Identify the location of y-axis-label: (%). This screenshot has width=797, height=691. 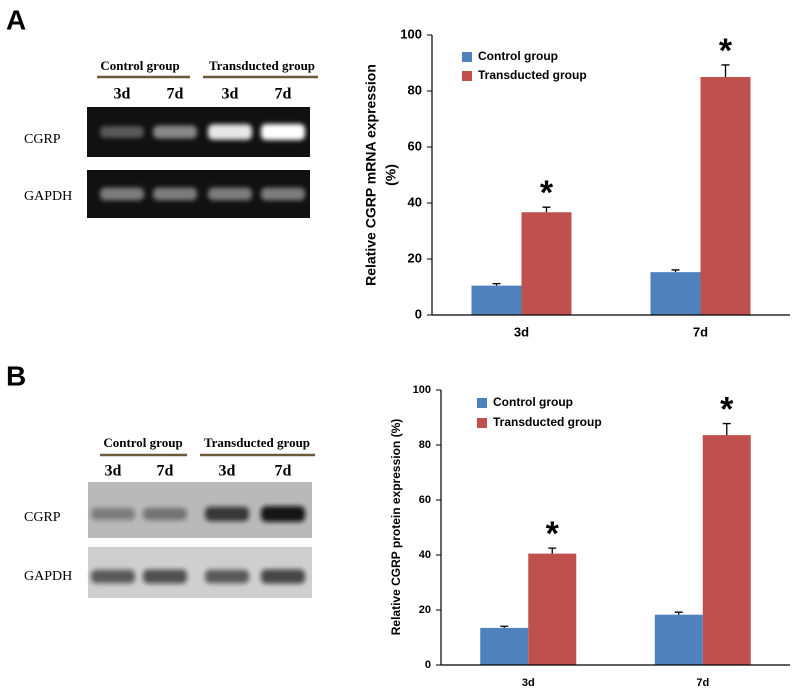
(391, 175).